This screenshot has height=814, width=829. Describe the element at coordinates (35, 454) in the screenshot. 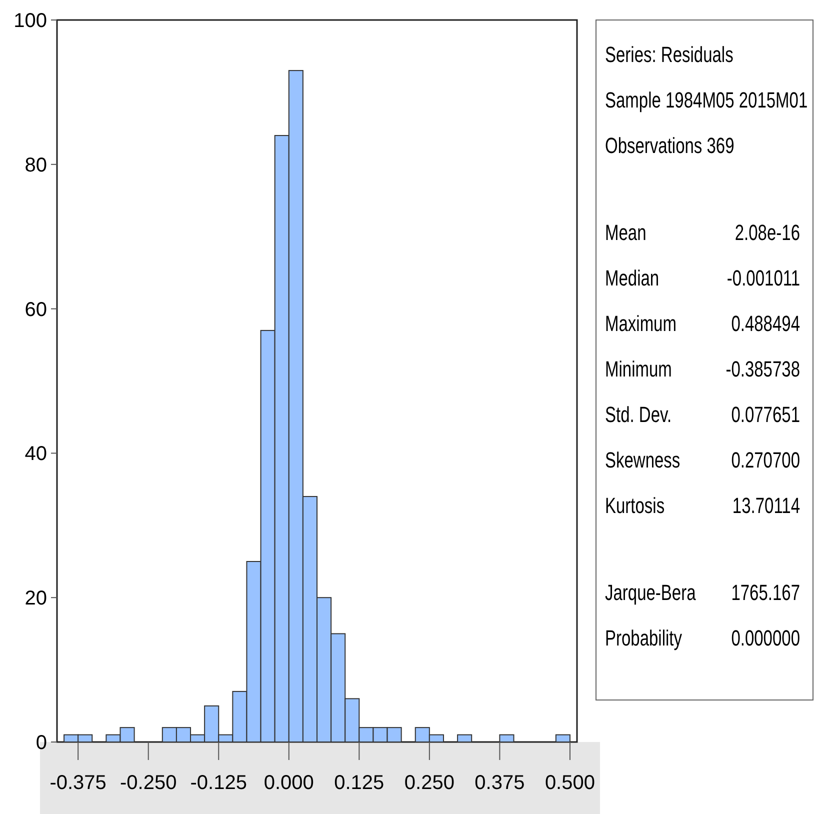

I see `y-tick-label: 40` at that location.